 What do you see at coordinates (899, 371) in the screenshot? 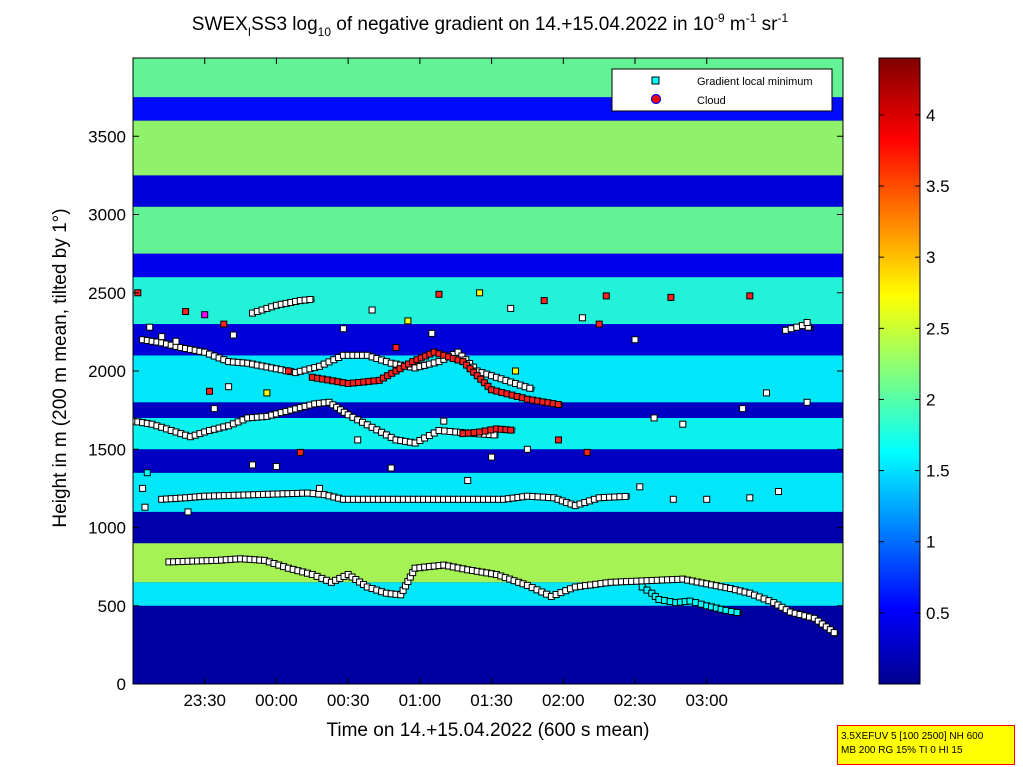
I see `colorbar-gradient` at bounding box center [899, 371].